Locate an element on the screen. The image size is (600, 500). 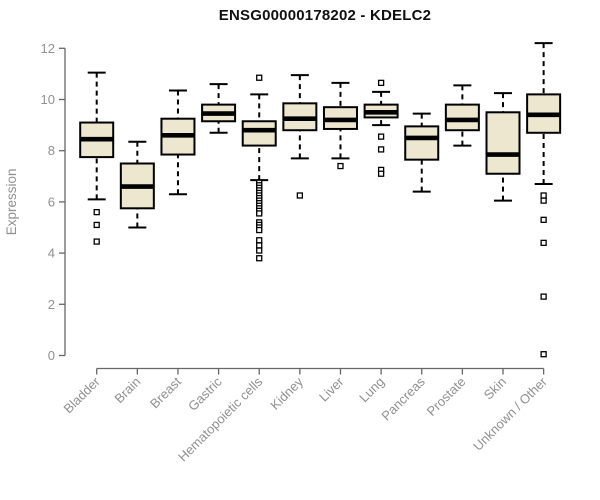
x-tick-label: Pancreas is located at coordinates (403, 399).